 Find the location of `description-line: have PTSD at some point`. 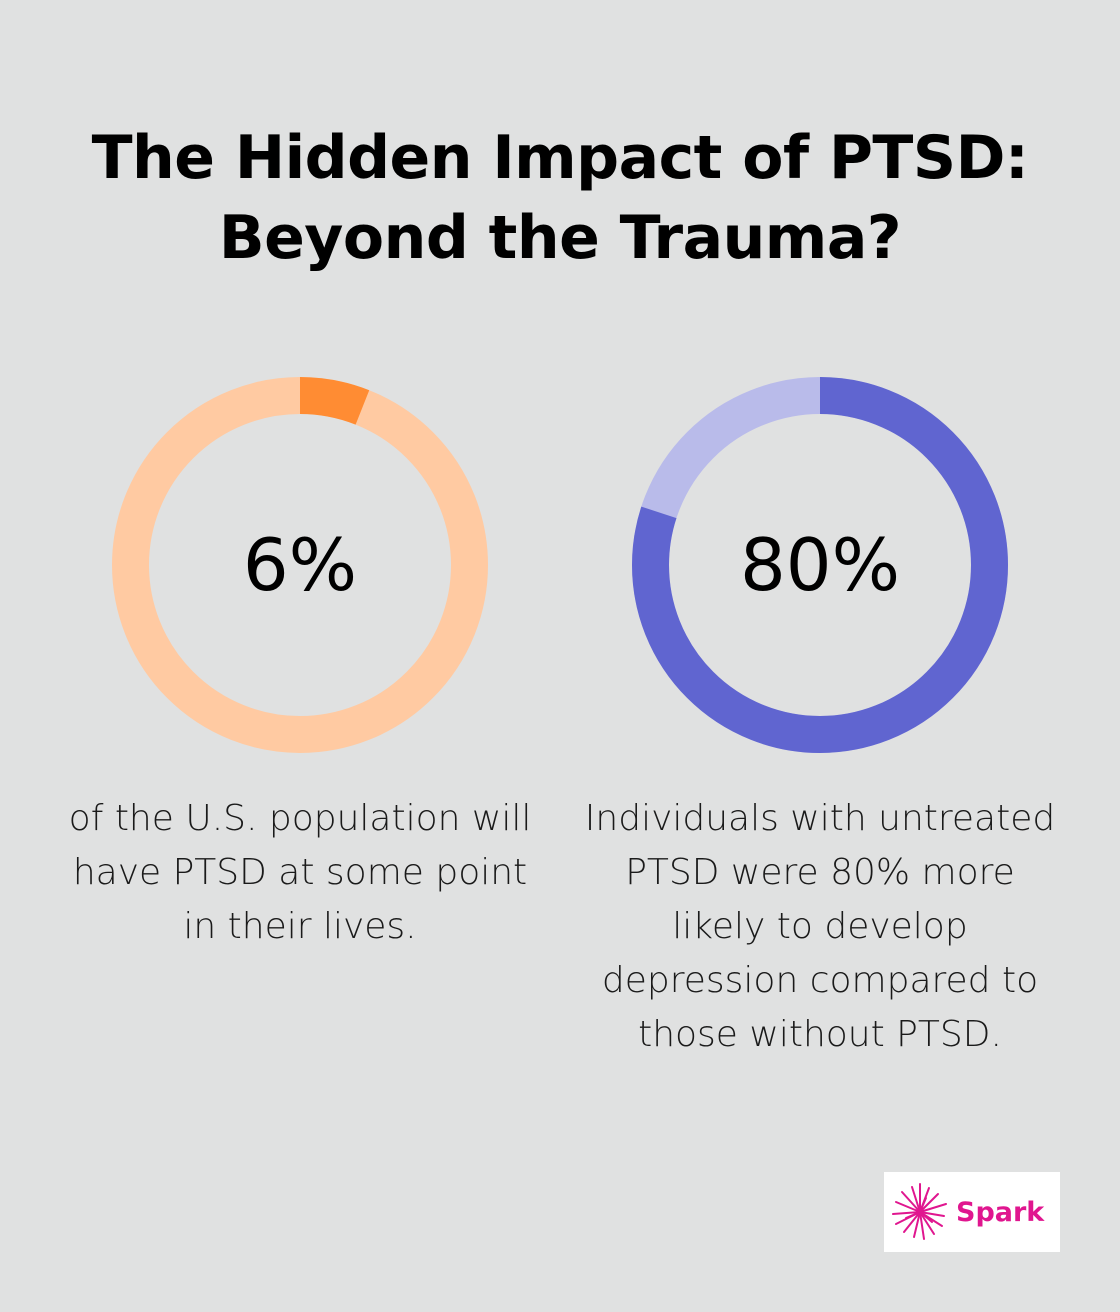

description-line: have PTSD at some point is located at coordinates (300, 872).